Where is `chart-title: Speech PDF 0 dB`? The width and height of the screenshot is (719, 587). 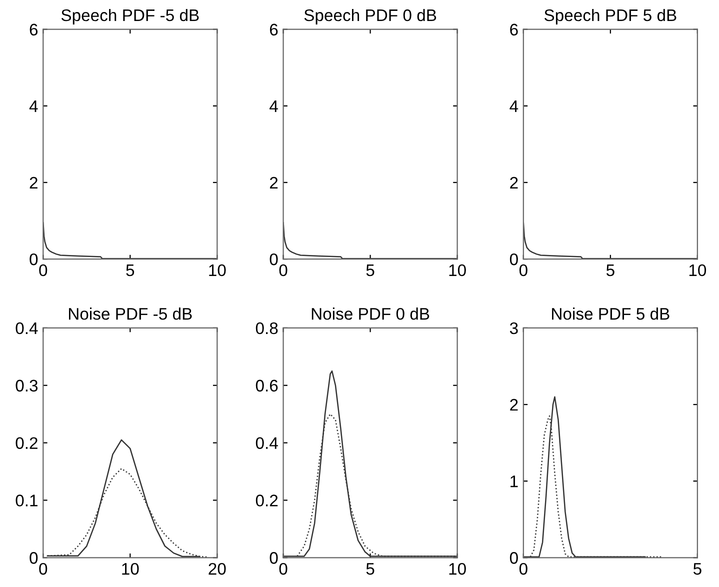 chart-title: Speech PDF 0 dB is located at coordinates (370, 16).